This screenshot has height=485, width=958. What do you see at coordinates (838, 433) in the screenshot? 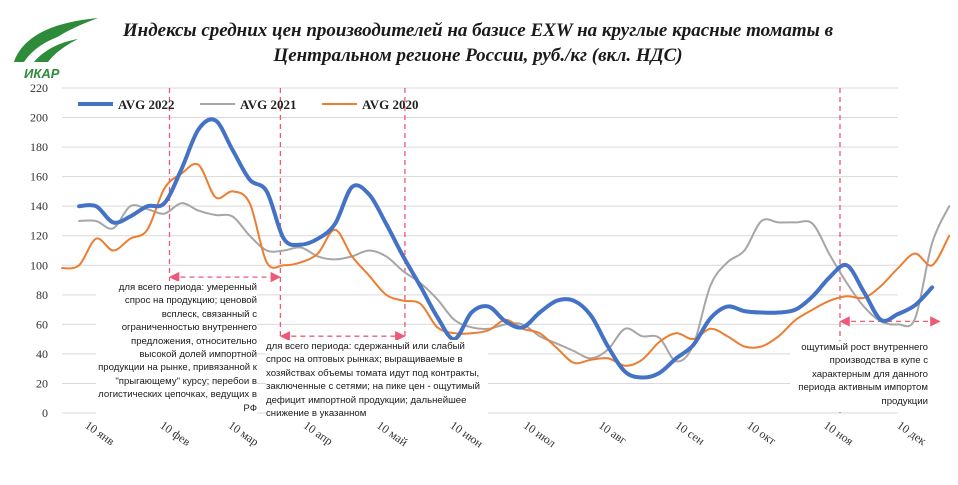
I see `x-tick-label: 10 ноя` at bounding box center [838, 433].